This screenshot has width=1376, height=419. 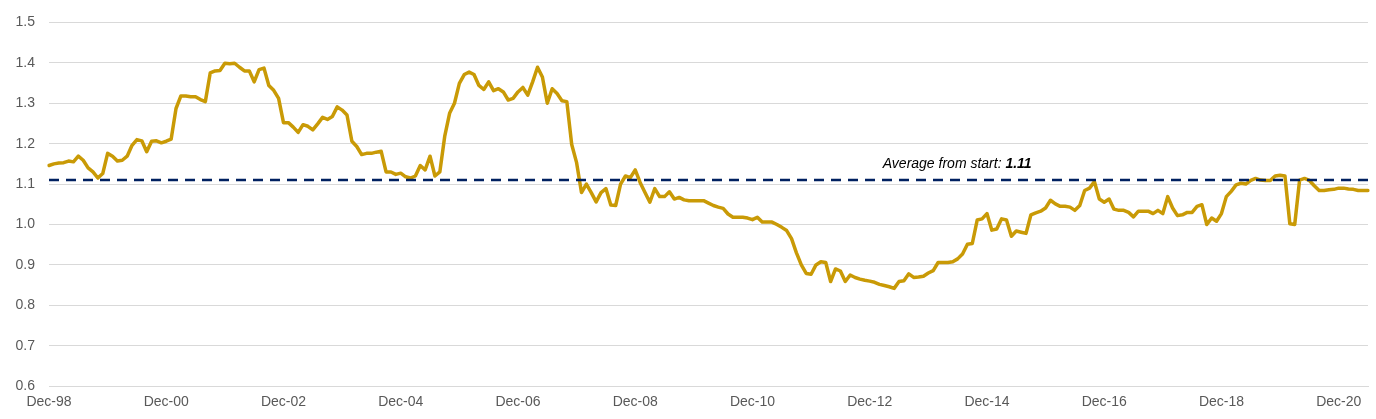 I want to click on x-tick-label: Dec-08, so click(x=635, y=401).